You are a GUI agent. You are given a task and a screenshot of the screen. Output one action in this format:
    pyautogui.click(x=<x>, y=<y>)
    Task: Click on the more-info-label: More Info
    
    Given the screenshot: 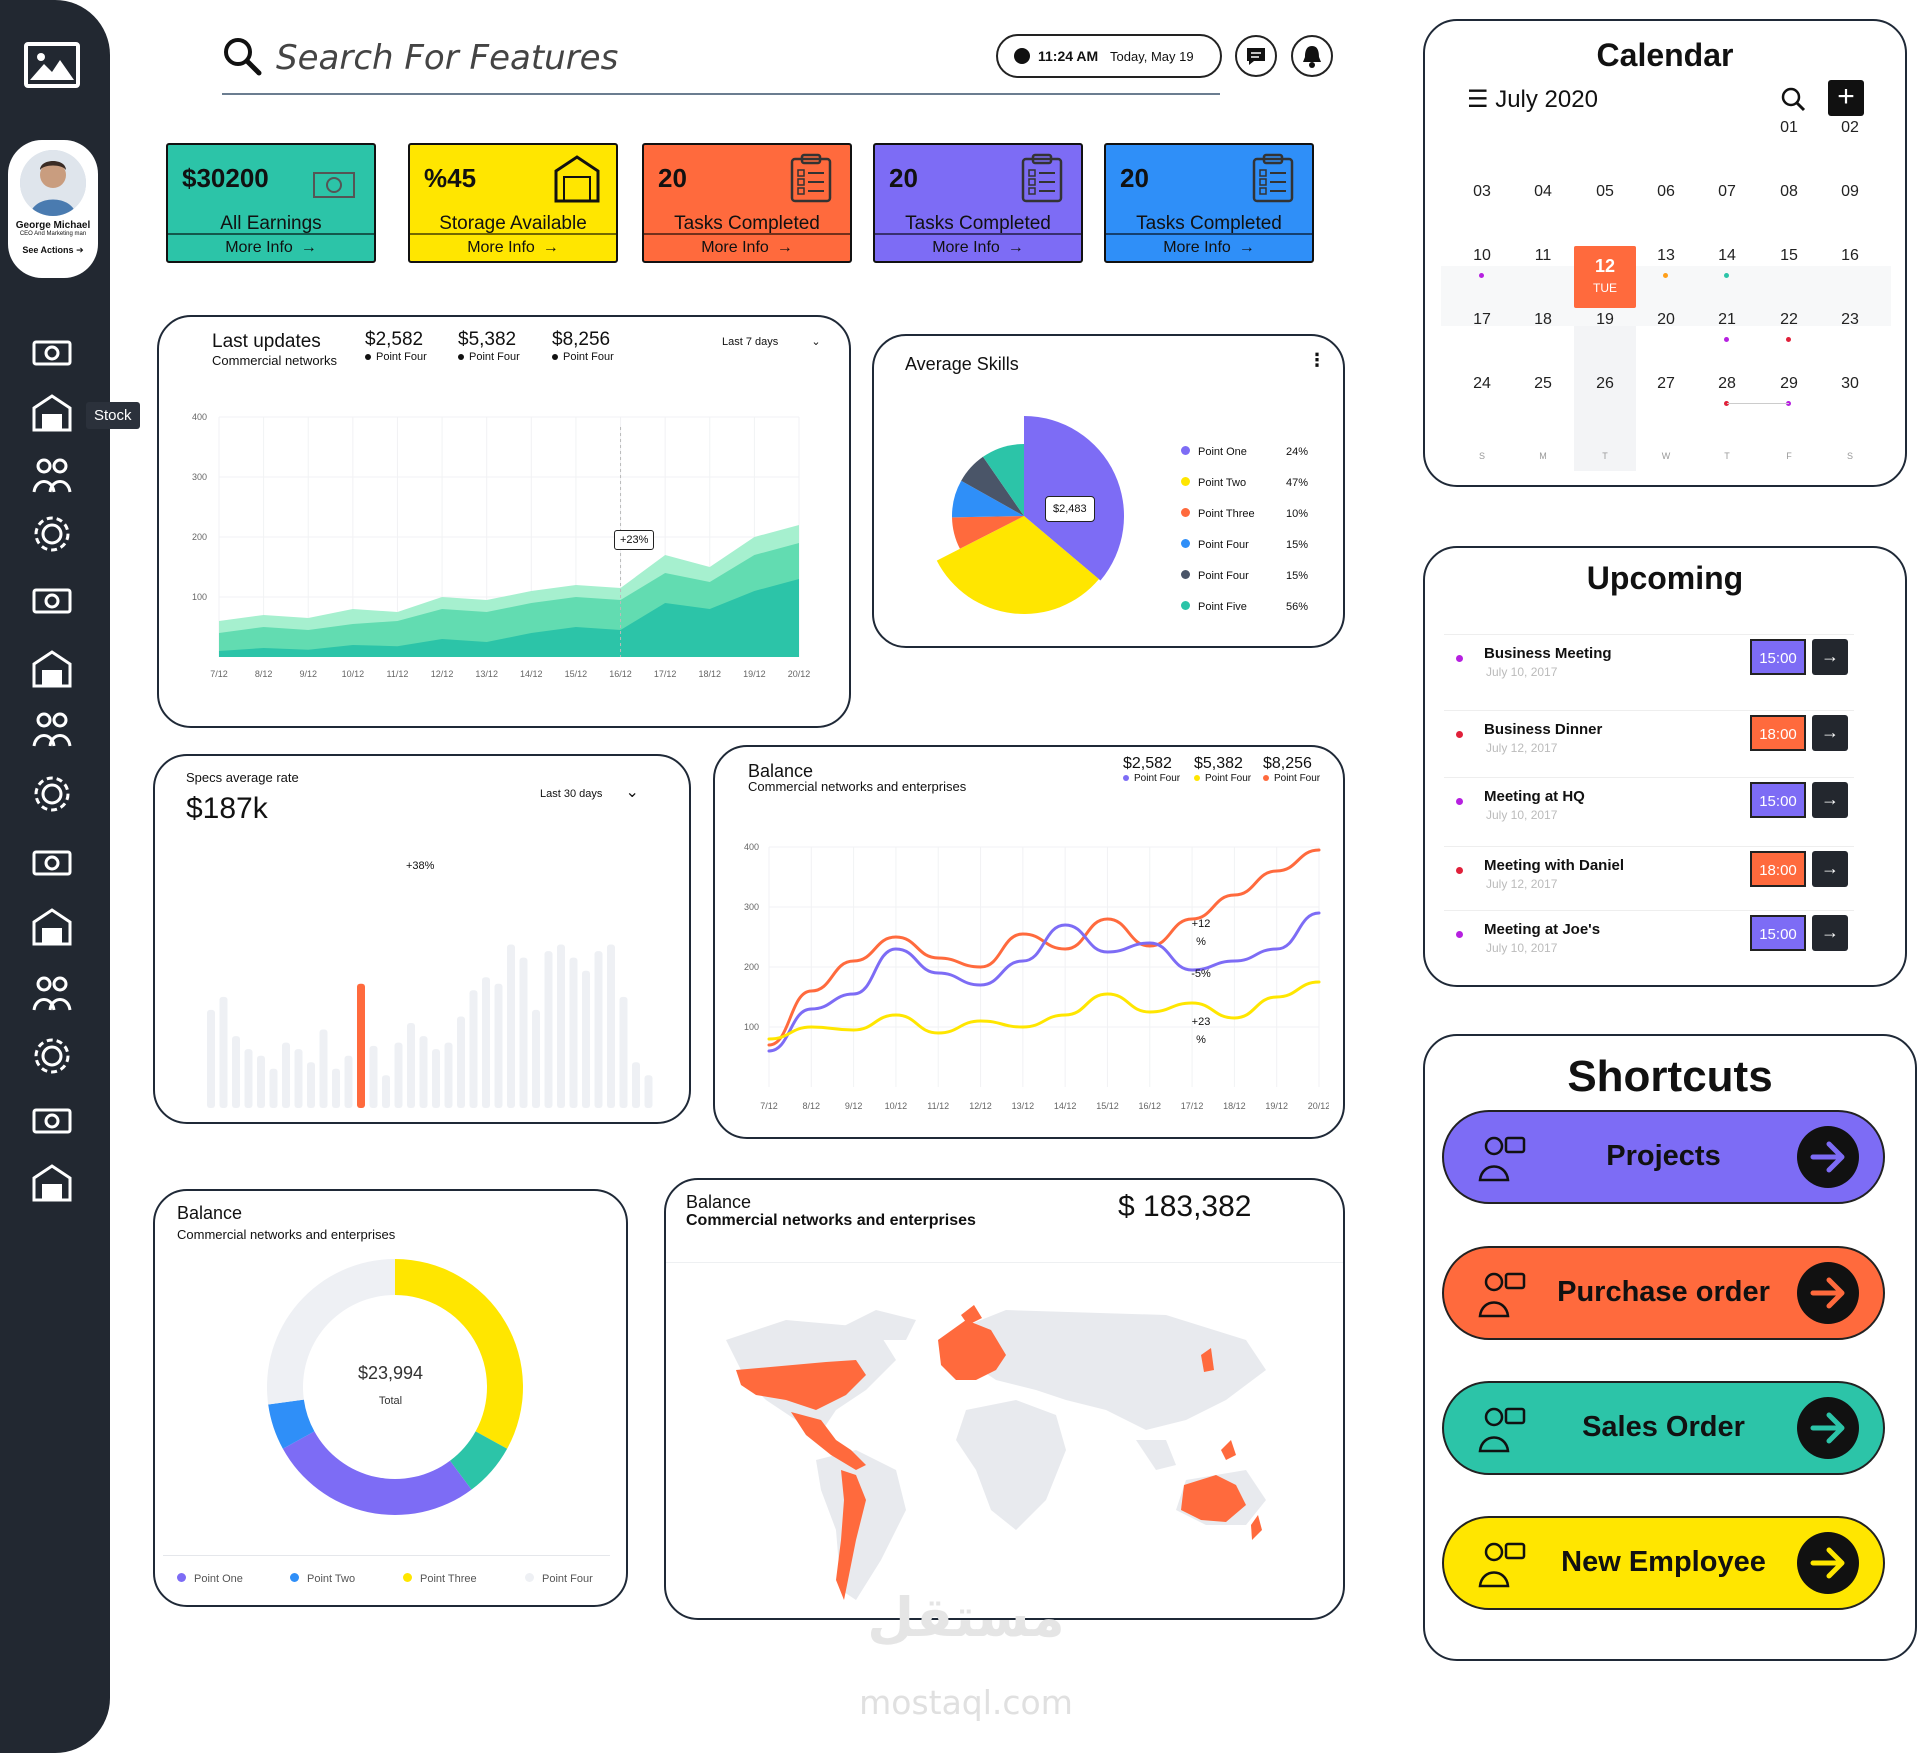 What is the action you would take?
    pyautogui.click(x=501, y=247)
    